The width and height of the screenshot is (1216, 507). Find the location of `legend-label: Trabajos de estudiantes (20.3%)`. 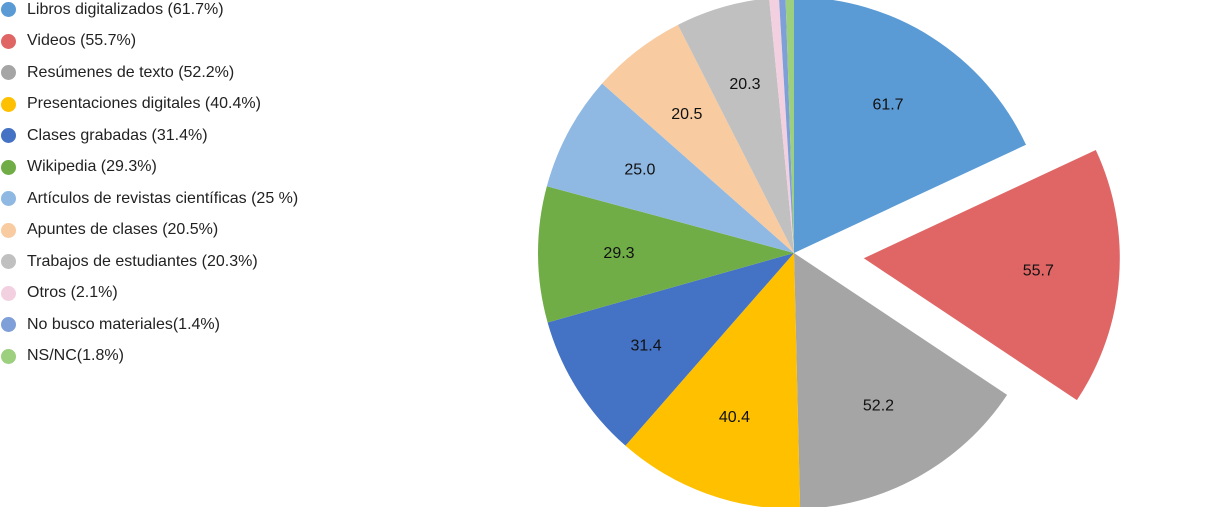

legend-label: Trabajos de estudiantes (20.3%) is located at coordinates (142, 261).